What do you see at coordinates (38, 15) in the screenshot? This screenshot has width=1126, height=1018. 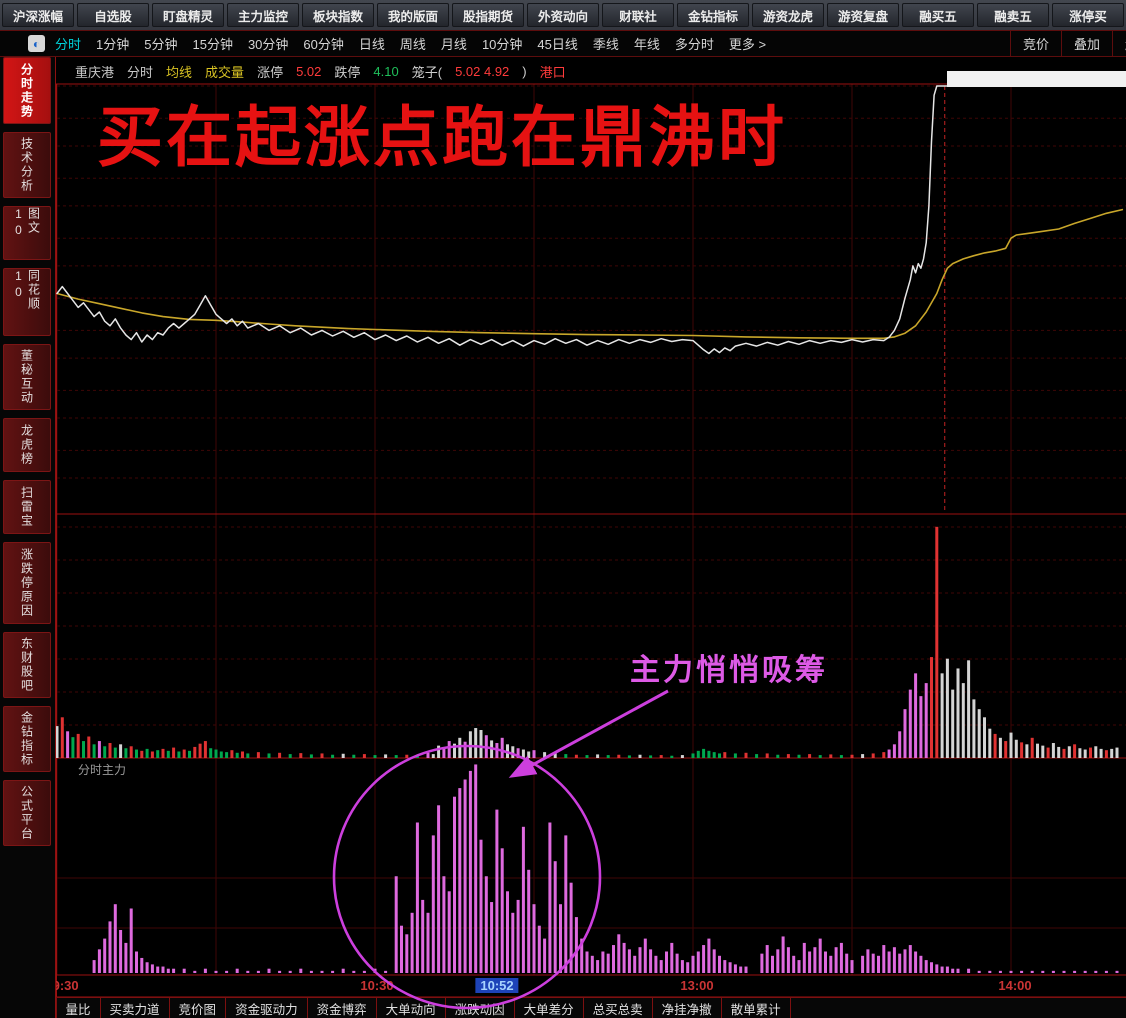 I see `top-menu-item: 沪深涨幅` at bounding box center [38, 15].